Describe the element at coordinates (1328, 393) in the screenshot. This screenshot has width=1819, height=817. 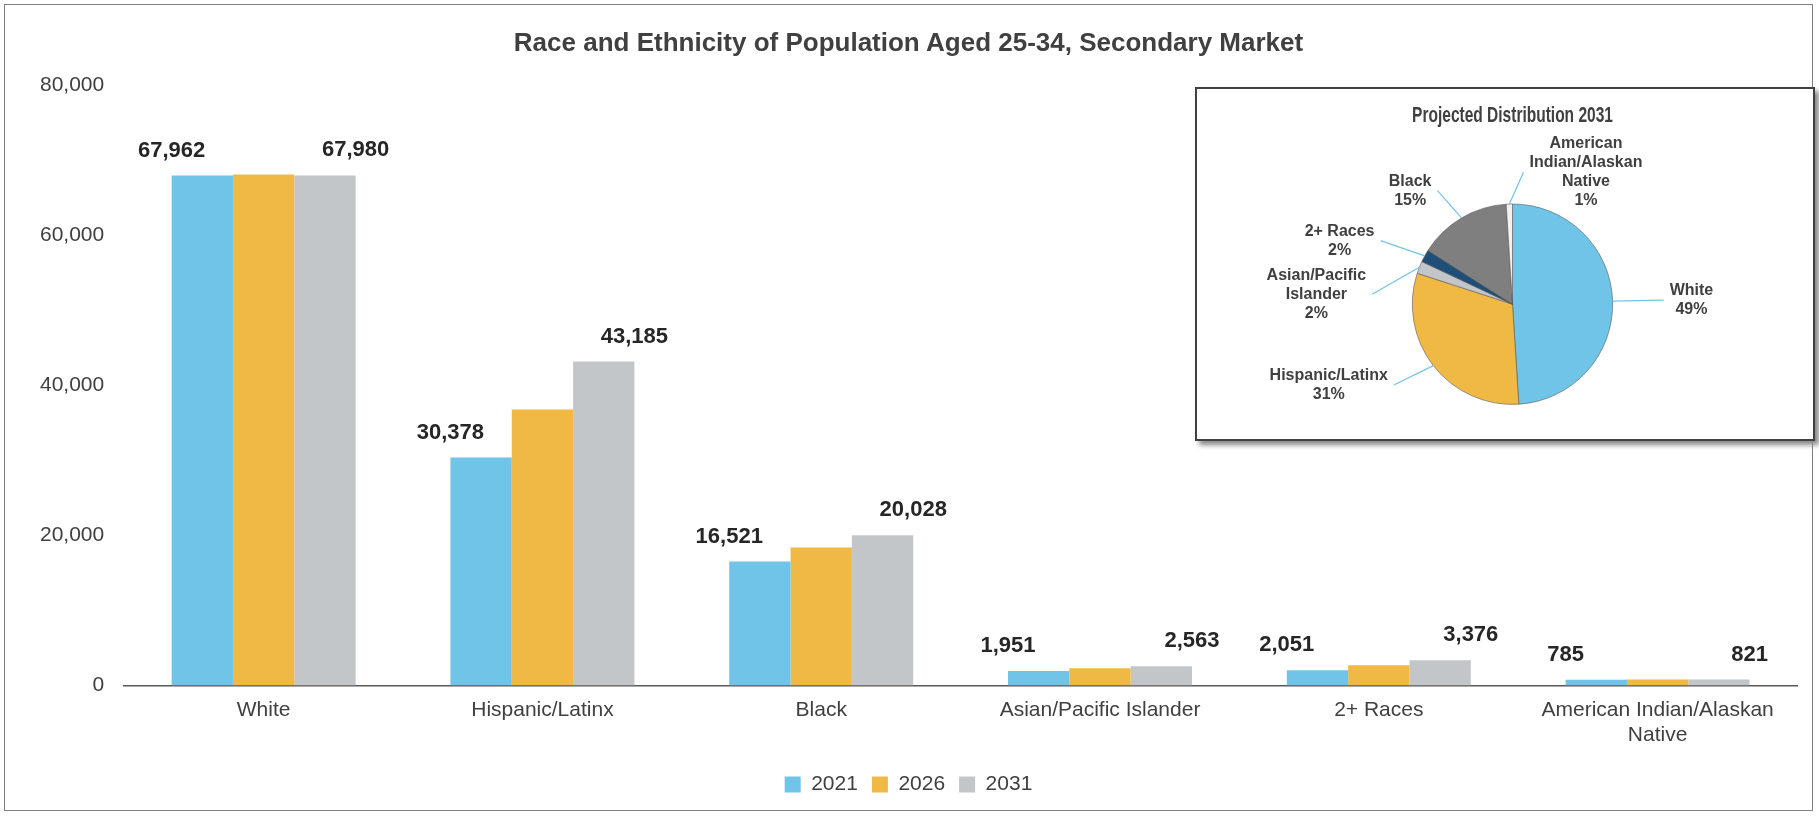
I see `data-label: 31%` at that location.